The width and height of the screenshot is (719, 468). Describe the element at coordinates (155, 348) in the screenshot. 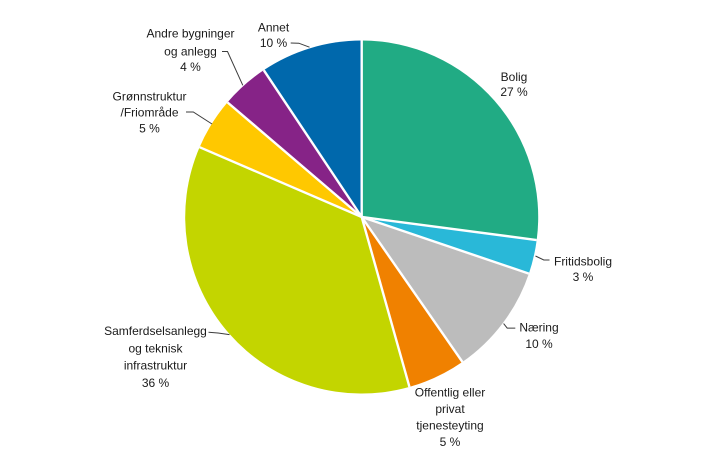

I see `svg-text: og teknisk` at that location.